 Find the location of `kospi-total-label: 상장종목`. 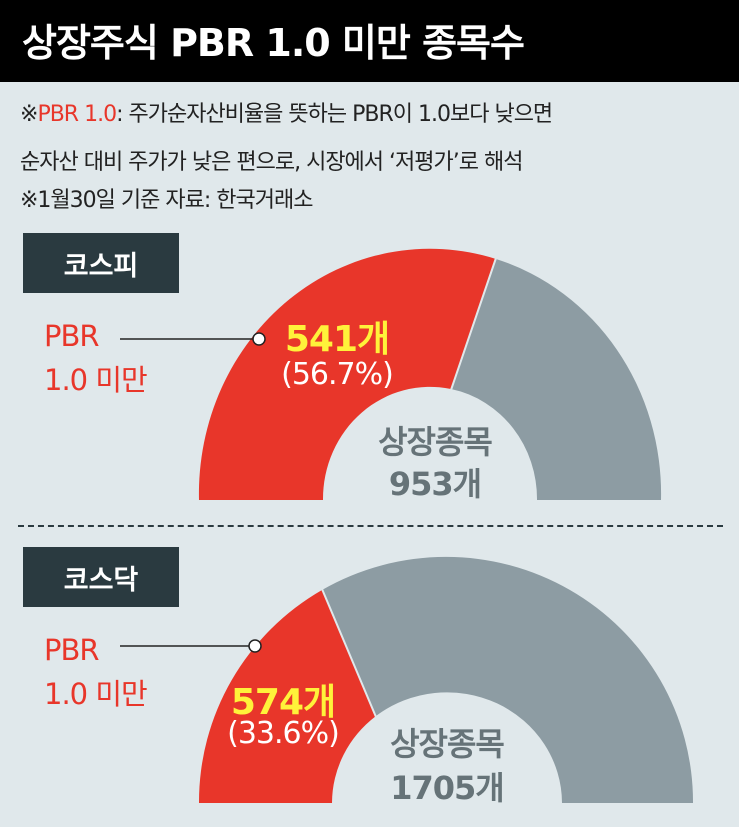

kospi-total-label: 상장종목 is located at coordinates (435, 442).